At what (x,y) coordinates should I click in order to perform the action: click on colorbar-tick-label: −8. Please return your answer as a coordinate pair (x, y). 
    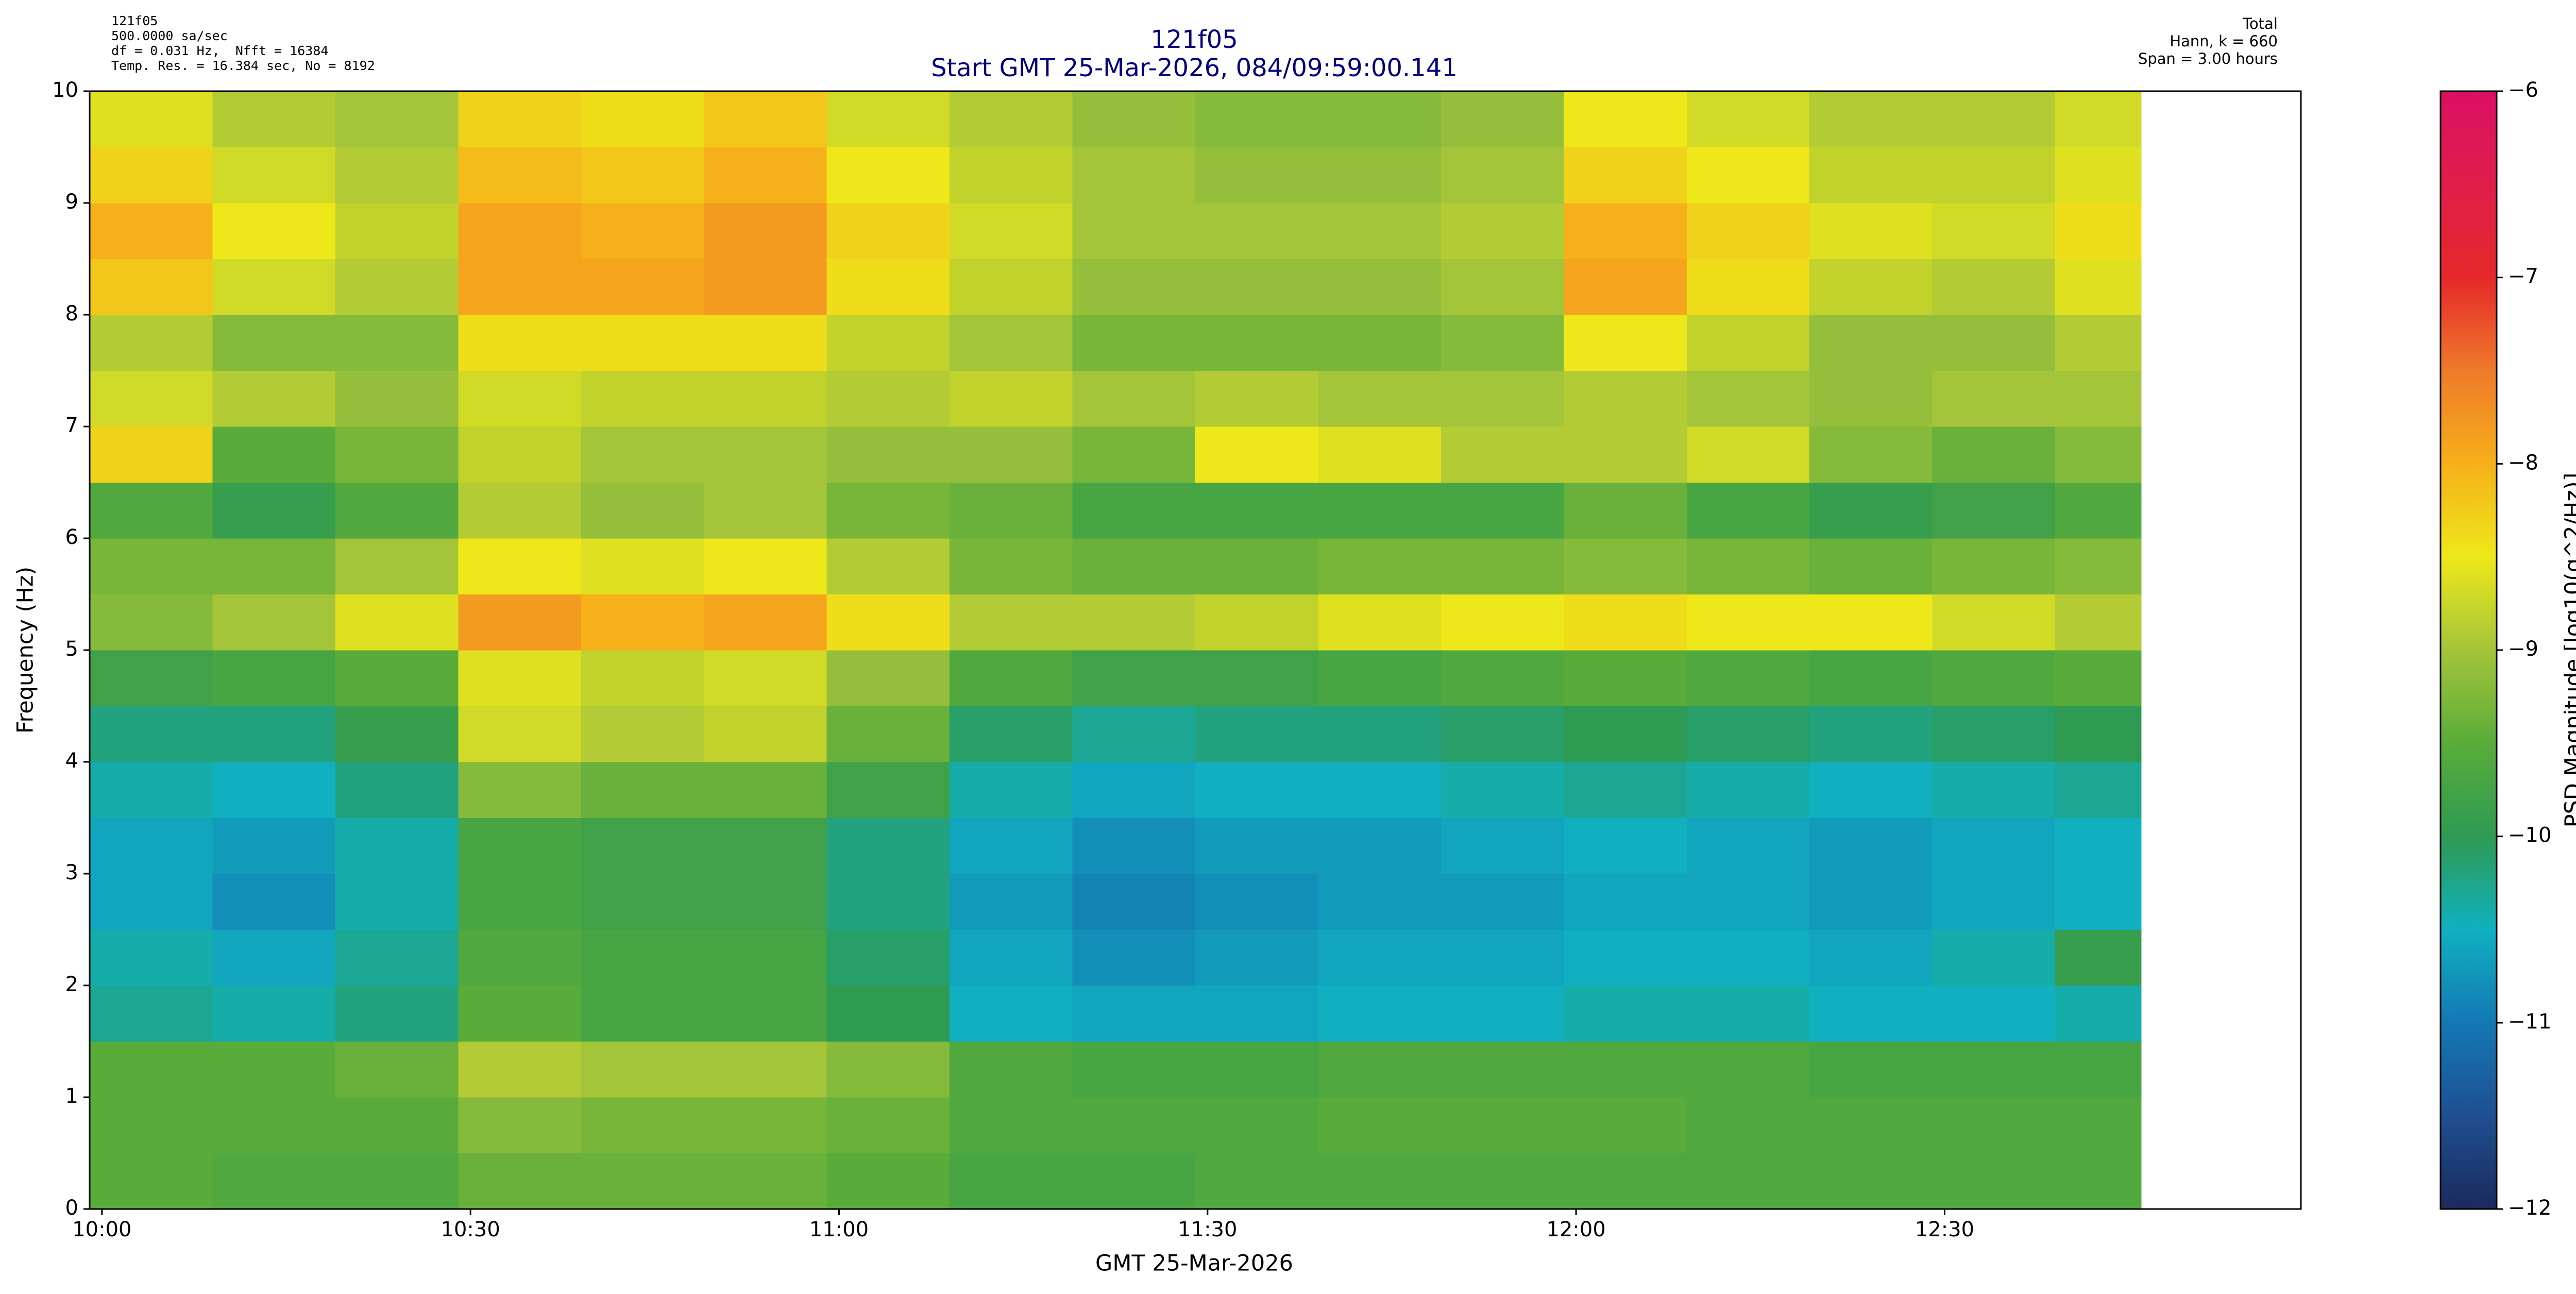
    Looking at the image, I should click on (2523, 462).